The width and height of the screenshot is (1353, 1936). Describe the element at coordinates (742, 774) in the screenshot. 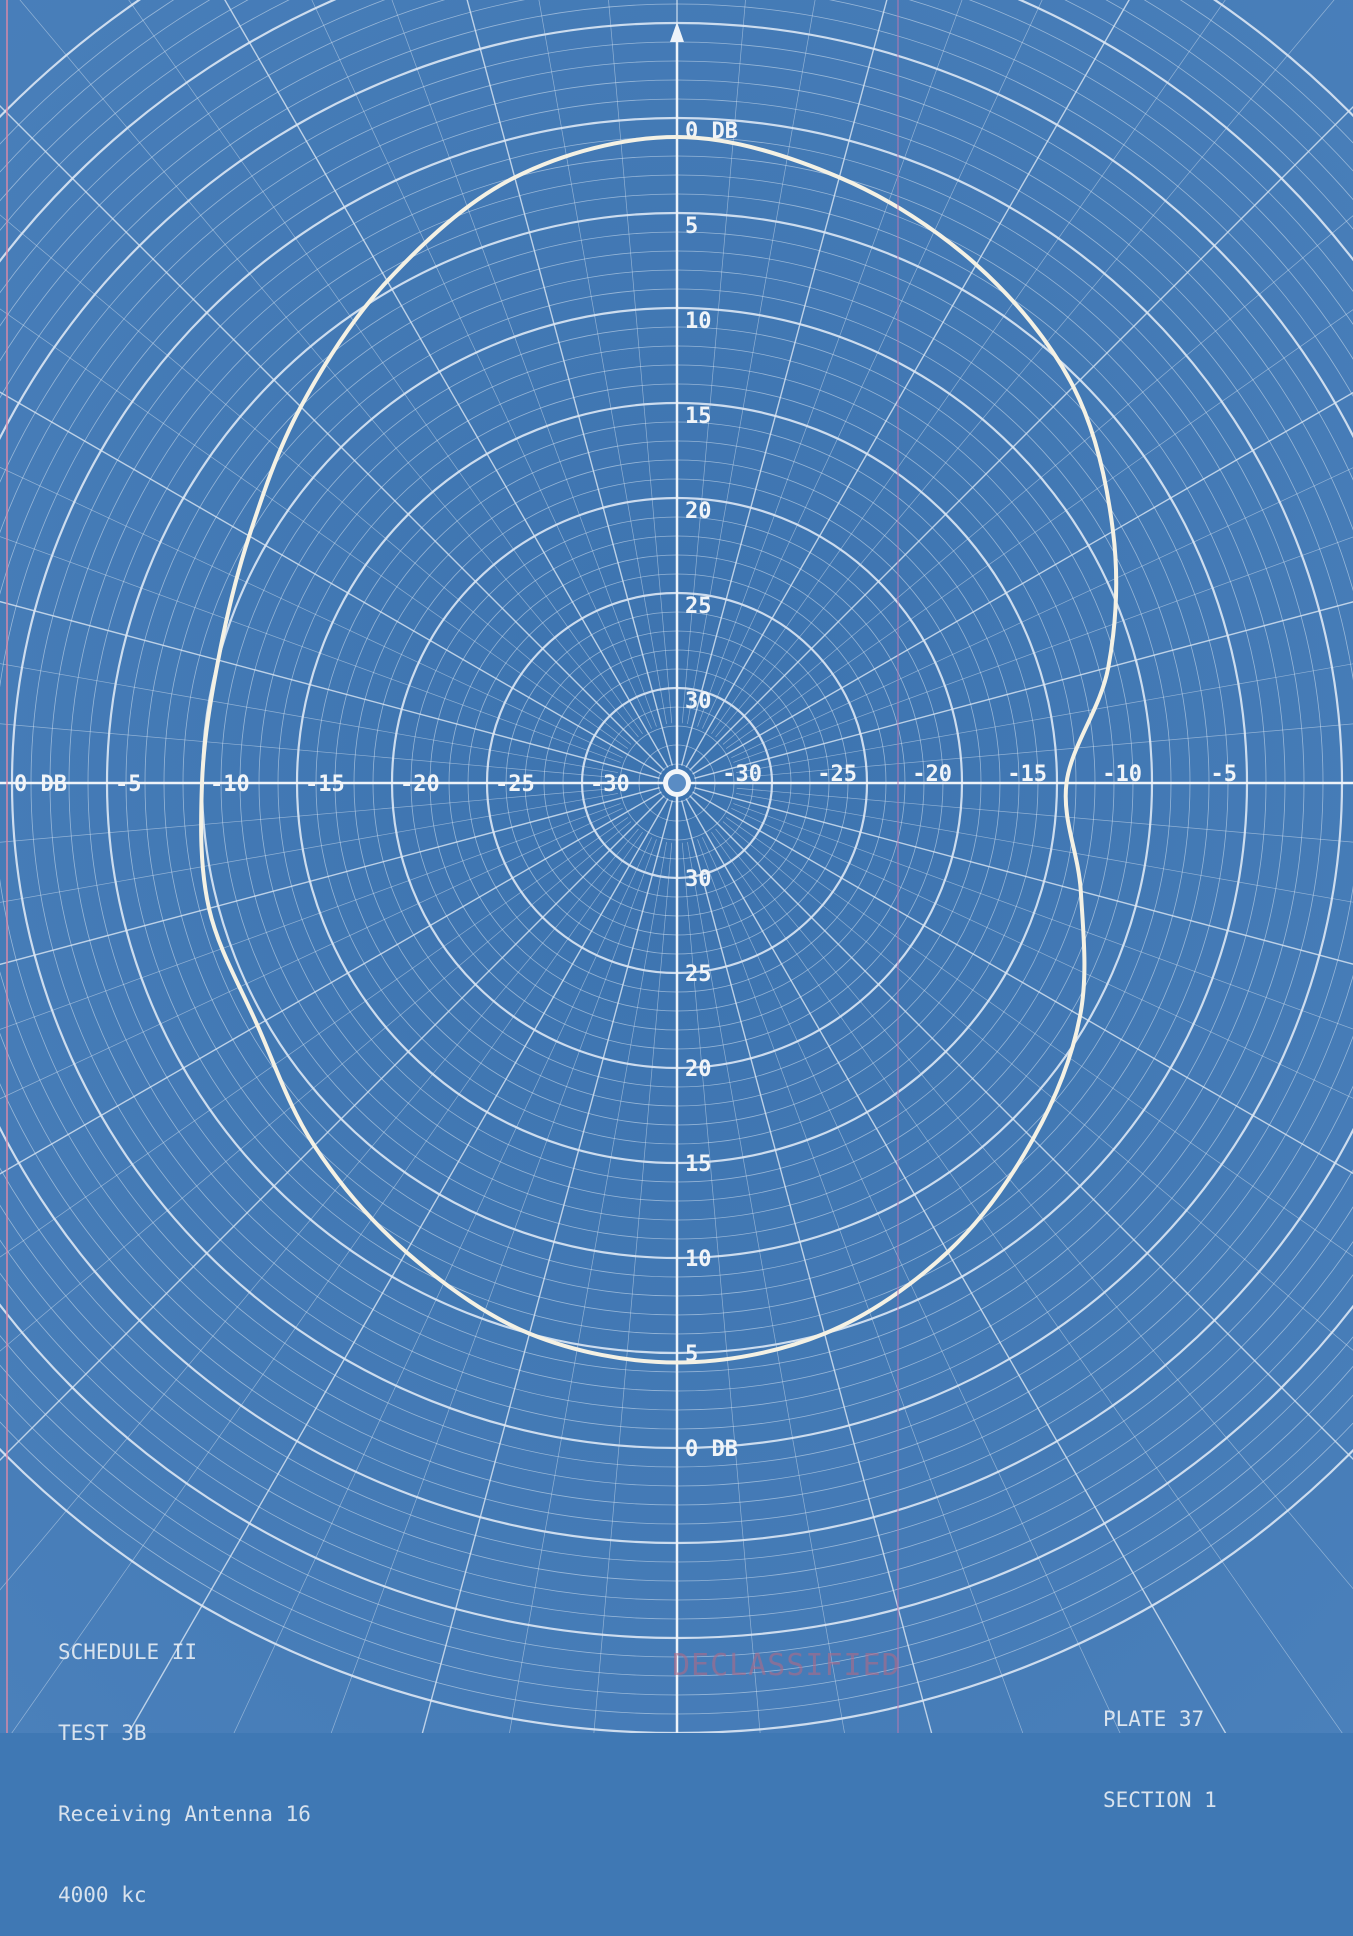

I see `tick-label-right: -30` at that location.